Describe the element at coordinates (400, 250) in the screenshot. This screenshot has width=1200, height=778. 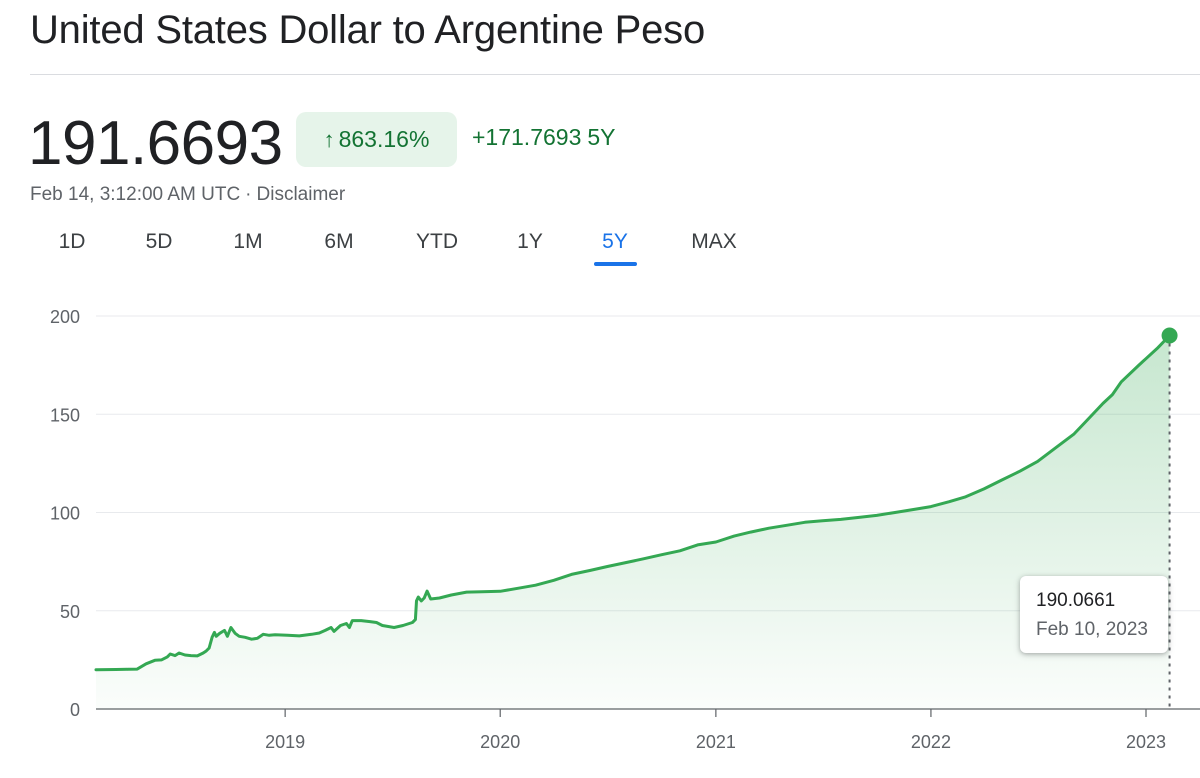
I see `range-tabs: 1D 5D 1M 6M YTD 1Y 5Y MAX` at that location.